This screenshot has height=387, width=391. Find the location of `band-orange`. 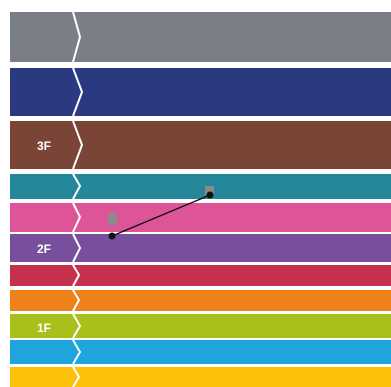

band-orange is located at coordinates (200, 300).